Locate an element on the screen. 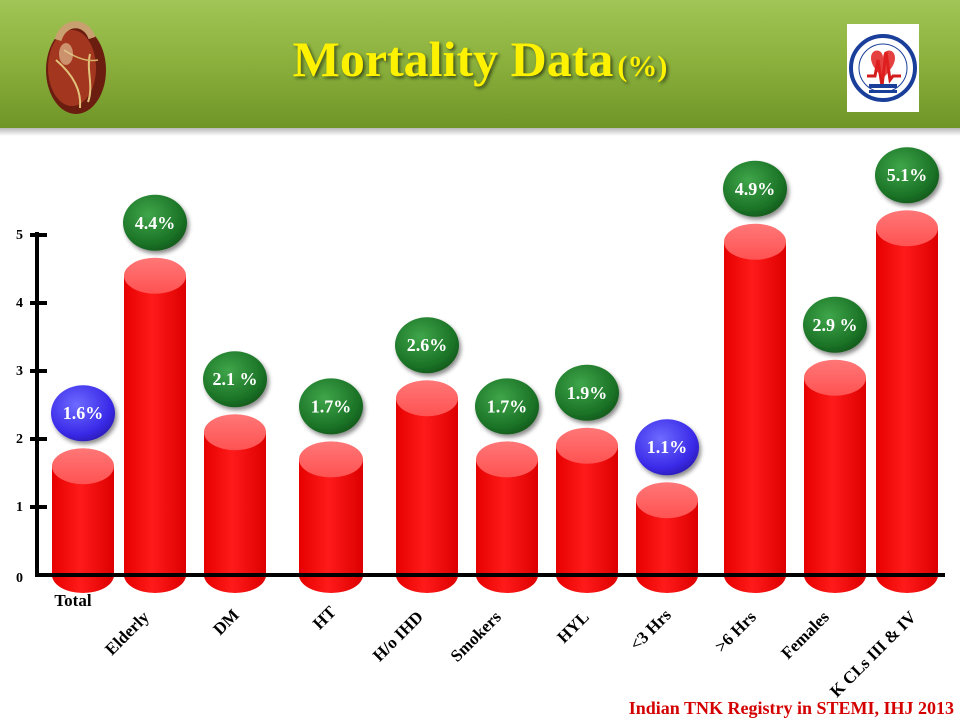 The image size is (960, 720). title-unit: (%) is located at coordinates (642, 66).